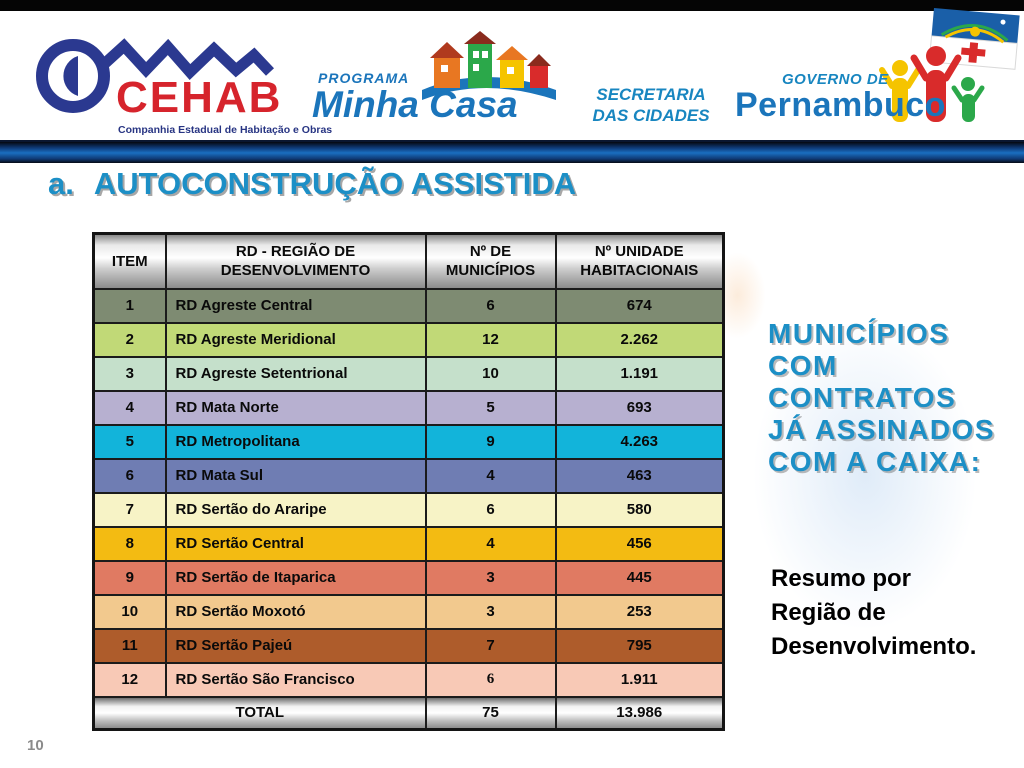 The image size is (1024, 768). Describe the element at coordinates (129, 407) in the screenshot. I see `table-cell-item: 4` at that location.